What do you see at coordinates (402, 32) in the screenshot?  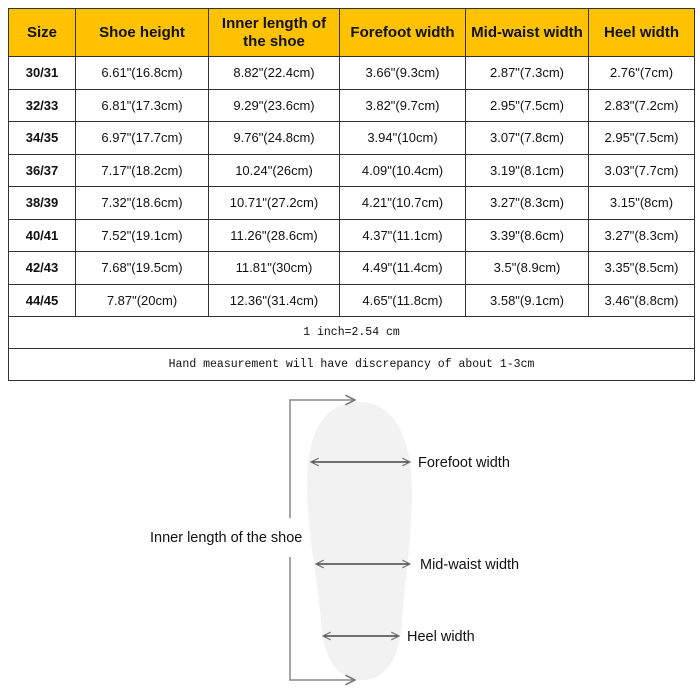 I see `column-header: Forefoot width` at bounding box center [402, 32].